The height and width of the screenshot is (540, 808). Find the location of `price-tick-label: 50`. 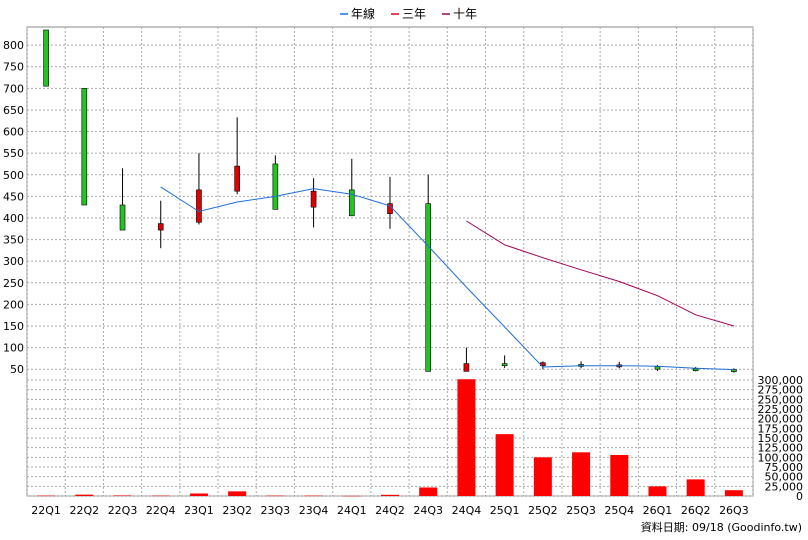

price-tick-label: 50 is located at coordinates (17, 369).